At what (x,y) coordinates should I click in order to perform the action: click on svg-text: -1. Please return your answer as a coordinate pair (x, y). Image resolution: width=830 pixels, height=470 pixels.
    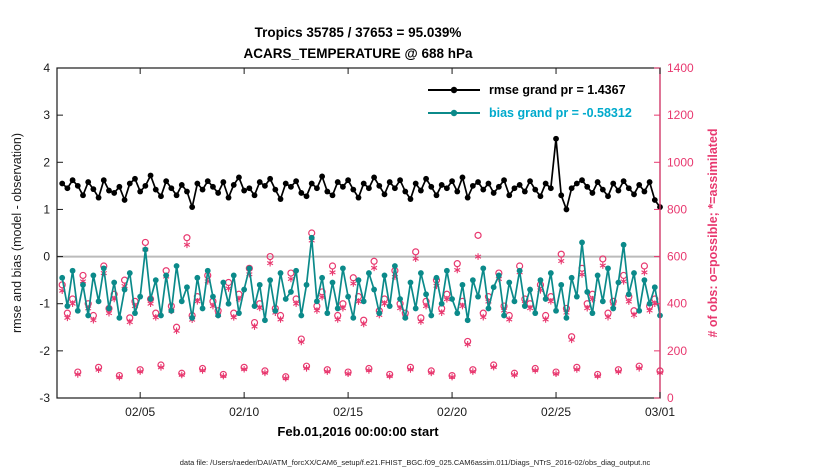
    Looking at the image, I should click on (44, 304).